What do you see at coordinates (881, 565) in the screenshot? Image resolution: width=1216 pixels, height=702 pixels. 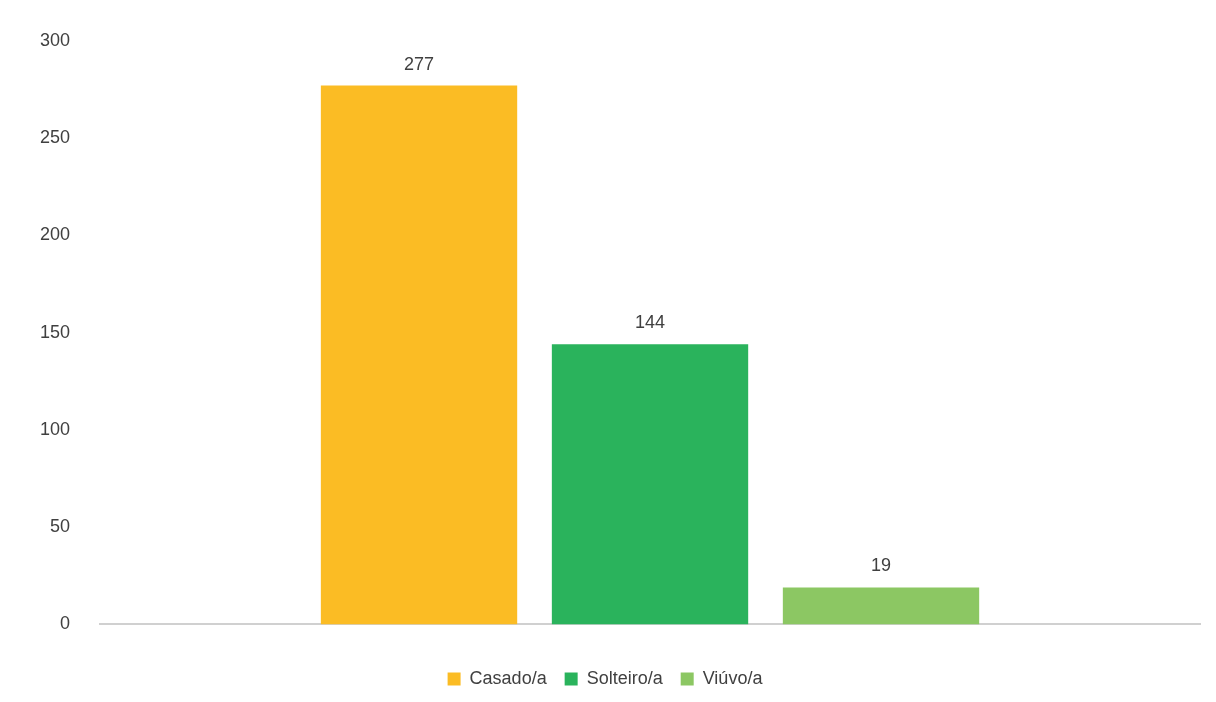 I see `data-label: 19` at bounding box center [881, 565].